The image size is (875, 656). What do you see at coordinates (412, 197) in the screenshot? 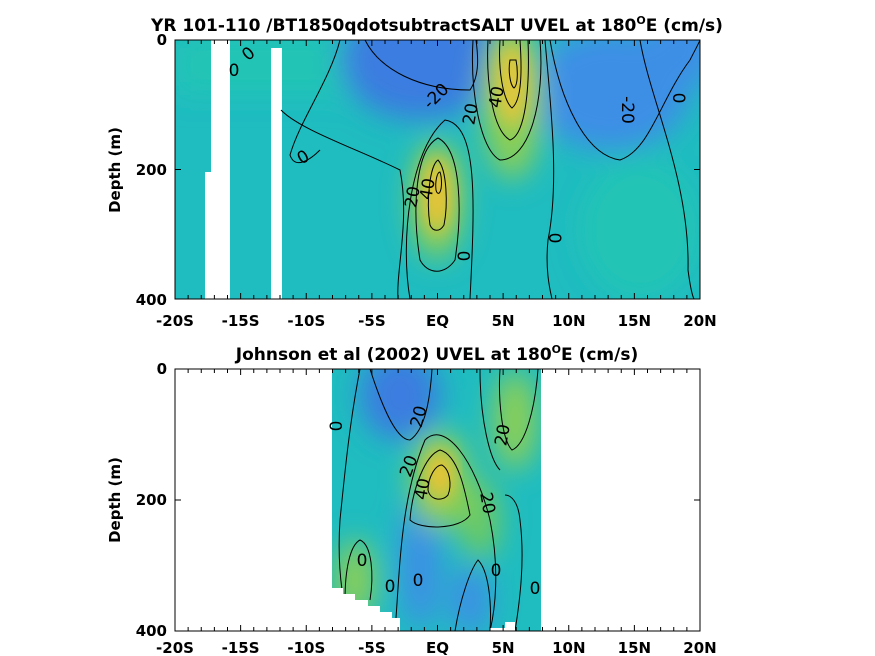
I see `top-clabel-20-b: 20` at bounding box center [412, 197].